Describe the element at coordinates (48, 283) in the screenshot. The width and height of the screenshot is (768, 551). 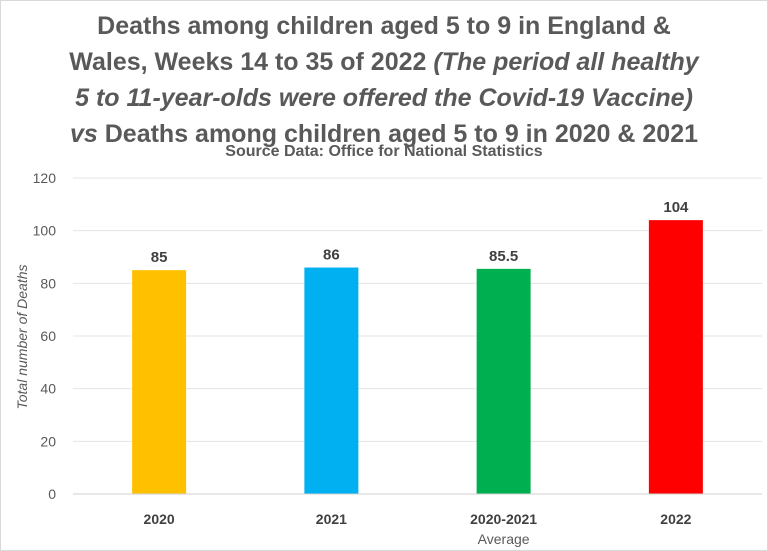
I see `y-tick-label: 80` at that location.